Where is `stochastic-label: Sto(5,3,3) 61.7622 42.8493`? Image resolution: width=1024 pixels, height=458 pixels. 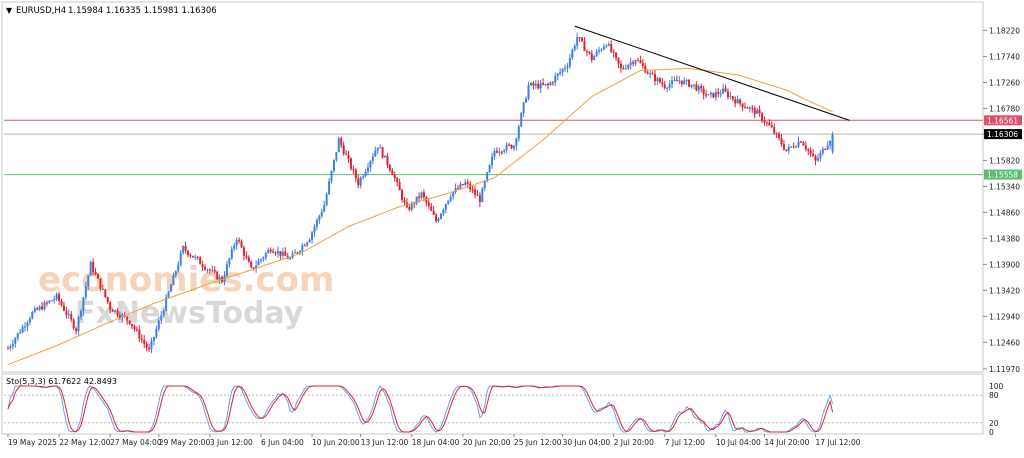 stochastic-label: Sto(5,3,3) 61.7622 42.8493 is located at coordinates (61, 381).